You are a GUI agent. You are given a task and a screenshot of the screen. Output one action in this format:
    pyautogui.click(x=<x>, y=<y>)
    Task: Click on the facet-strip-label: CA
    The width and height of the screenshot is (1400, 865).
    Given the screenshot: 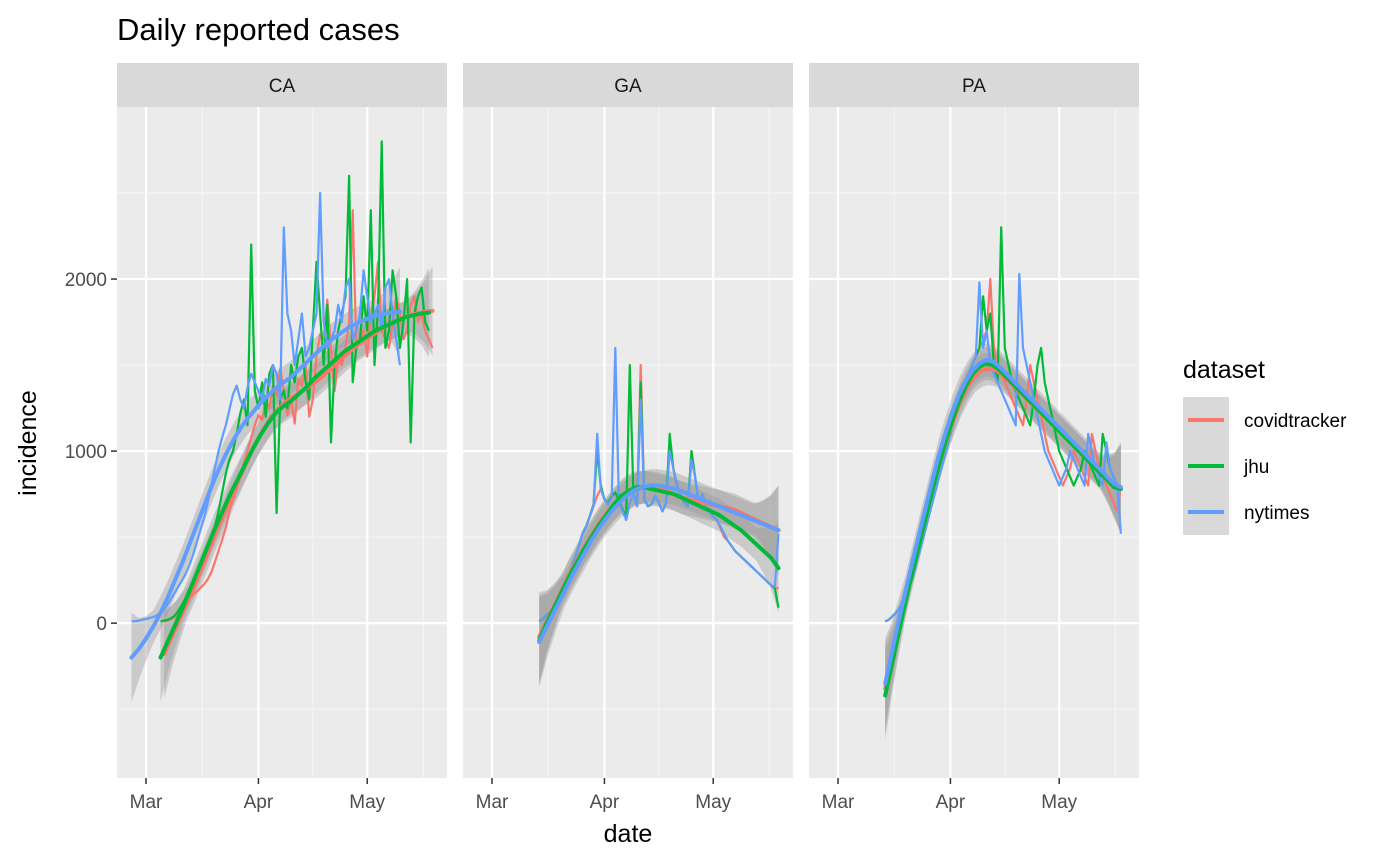 What is the action you would take?
    pyautogui.click(x=282, y=86)
    